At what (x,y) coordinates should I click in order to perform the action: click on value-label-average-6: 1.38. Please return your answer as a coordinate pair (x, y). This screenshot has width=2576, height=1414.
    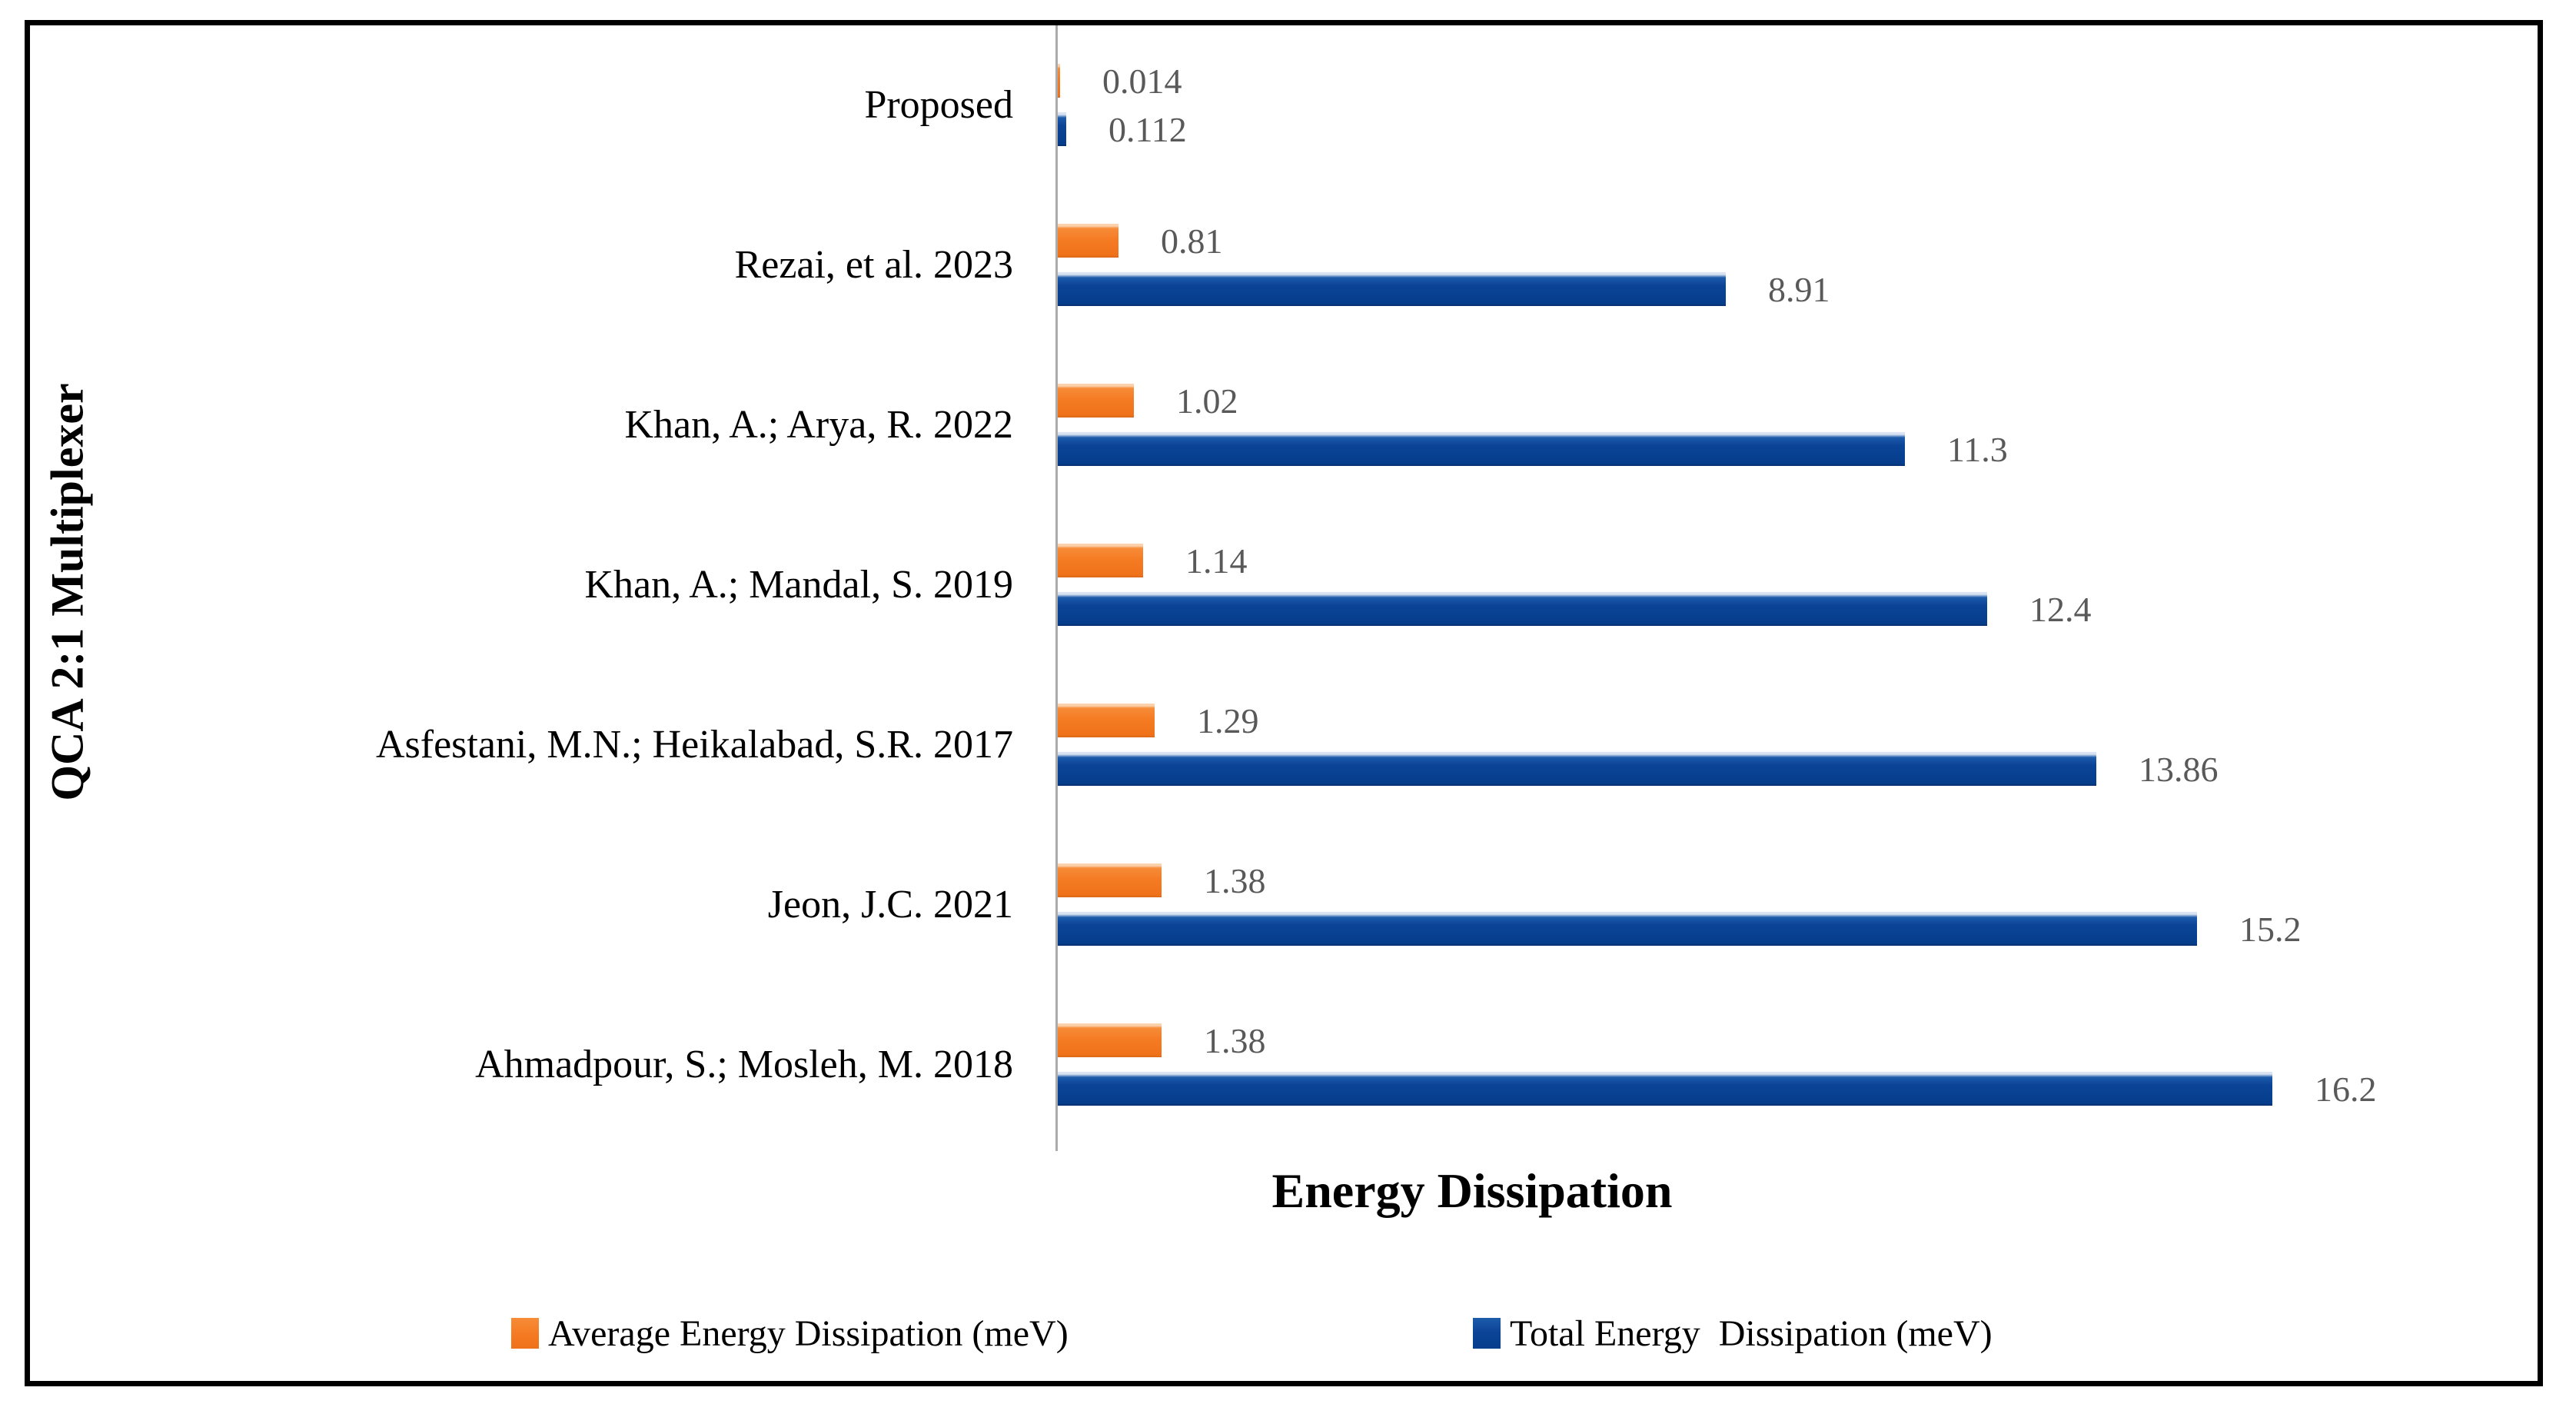
    Looking at the image, I should click on (1235, 1040).